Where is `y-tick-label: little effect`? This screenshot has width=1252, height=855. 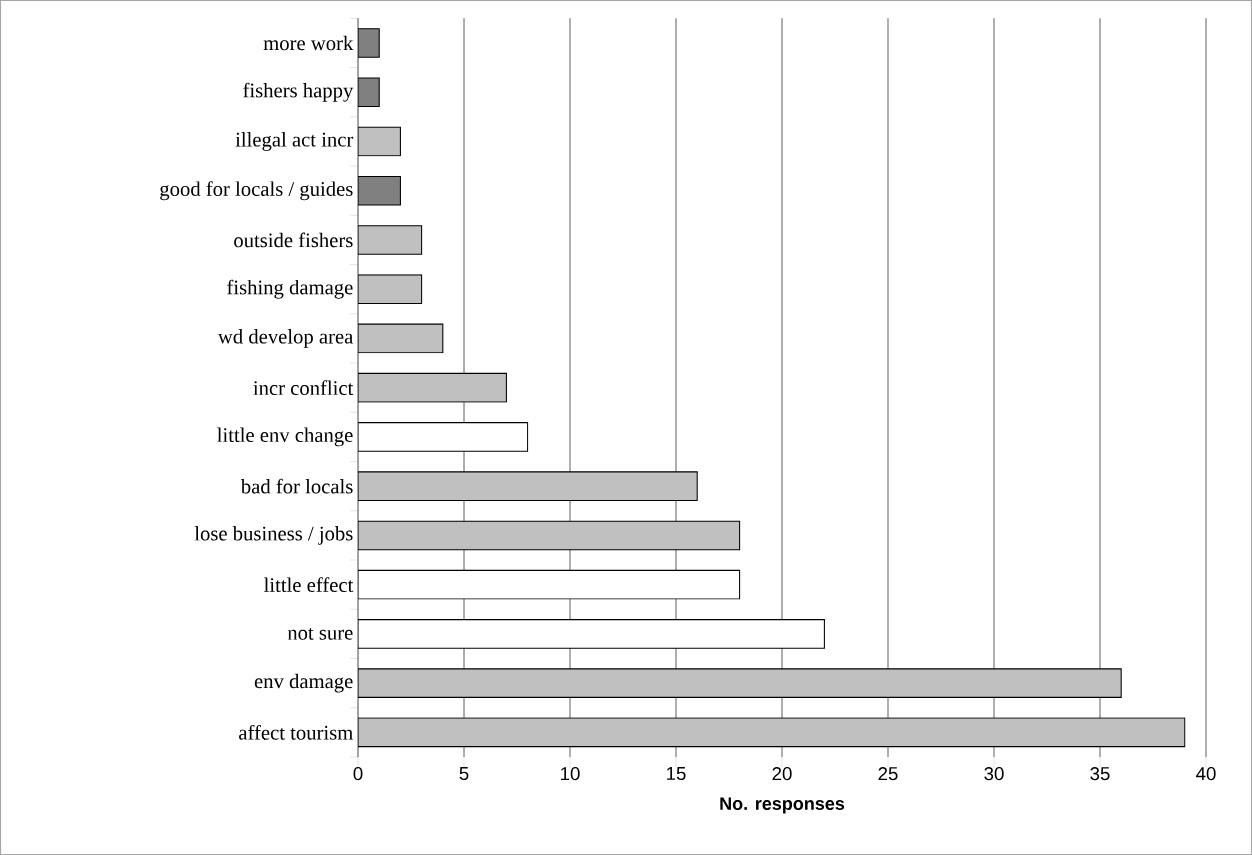
y-tick-label: little effect is located at coordinates (309, 585).